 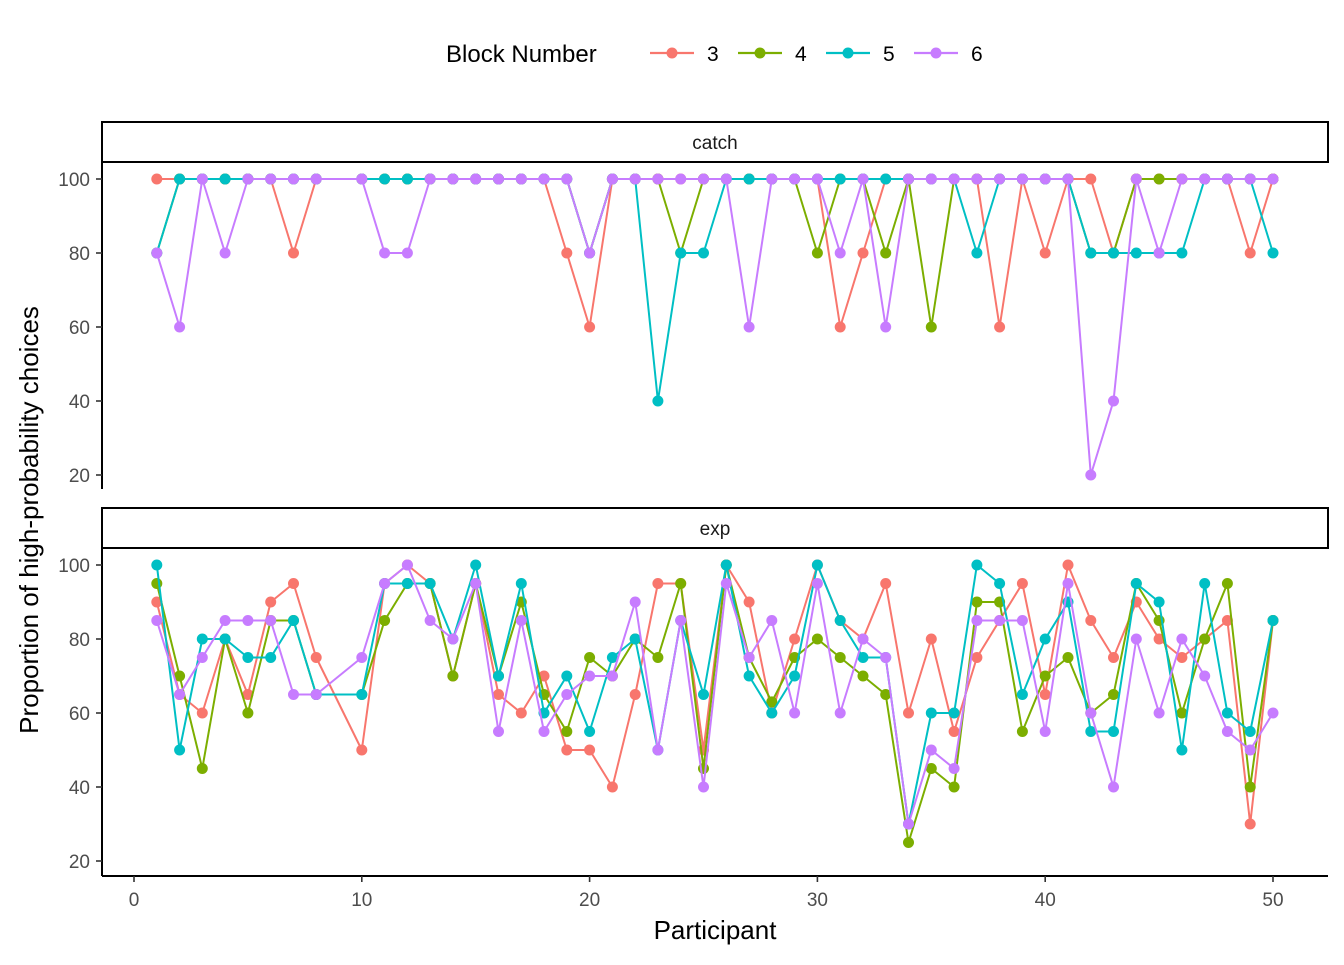 What do you see at coordinates (1045, 900) in the screenshot?
I see `x-tick-label-40: 40` at bounding box center [1045, 900].